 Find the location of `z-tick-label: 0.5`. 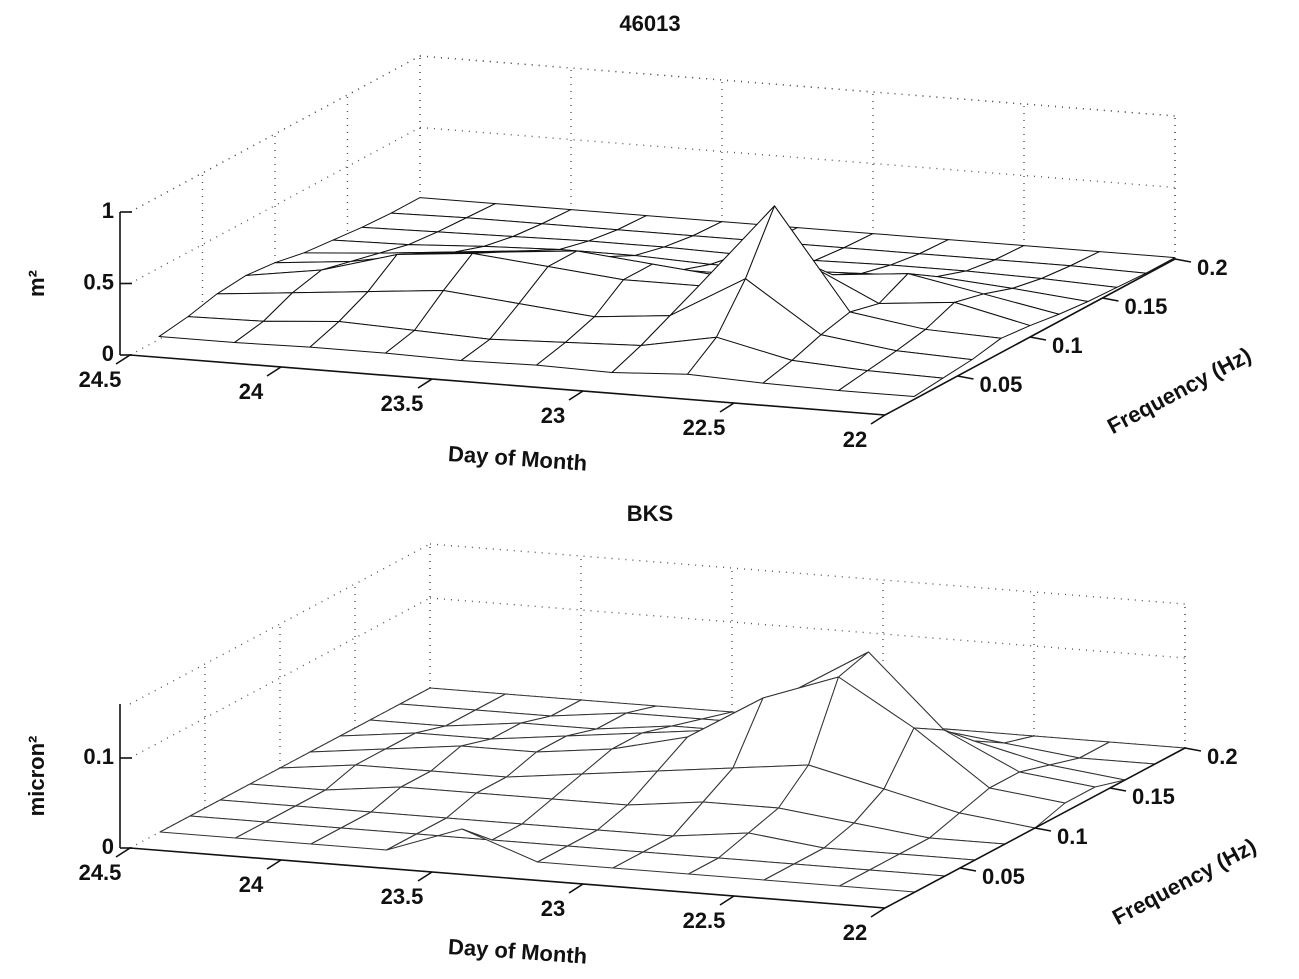

z-tick-label: 0.5 is located at coordinates (98, 281).